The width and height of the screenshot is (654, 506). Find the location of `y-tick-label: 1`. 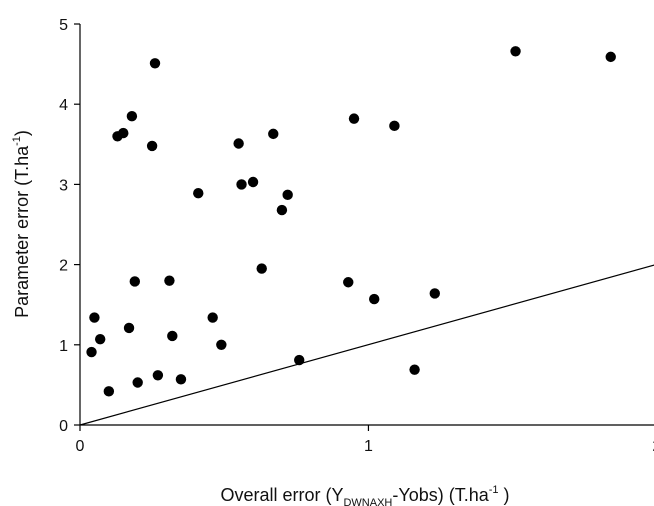

y-tick-label: 1 is located at coordinates (63, 346).